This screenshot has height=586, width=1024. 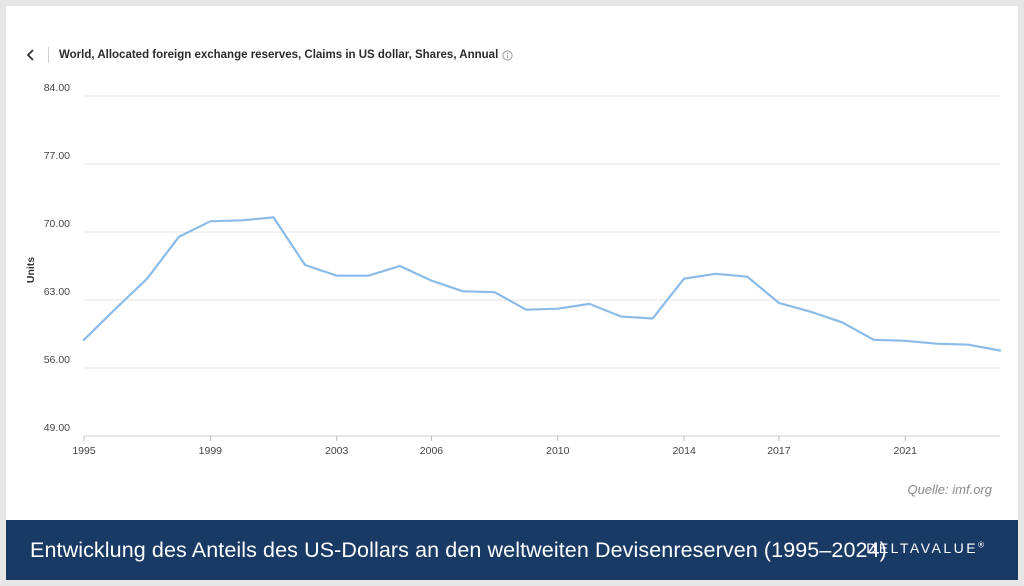 I want to click on y-tick-label: 70.00, so click(x=57, y=224).